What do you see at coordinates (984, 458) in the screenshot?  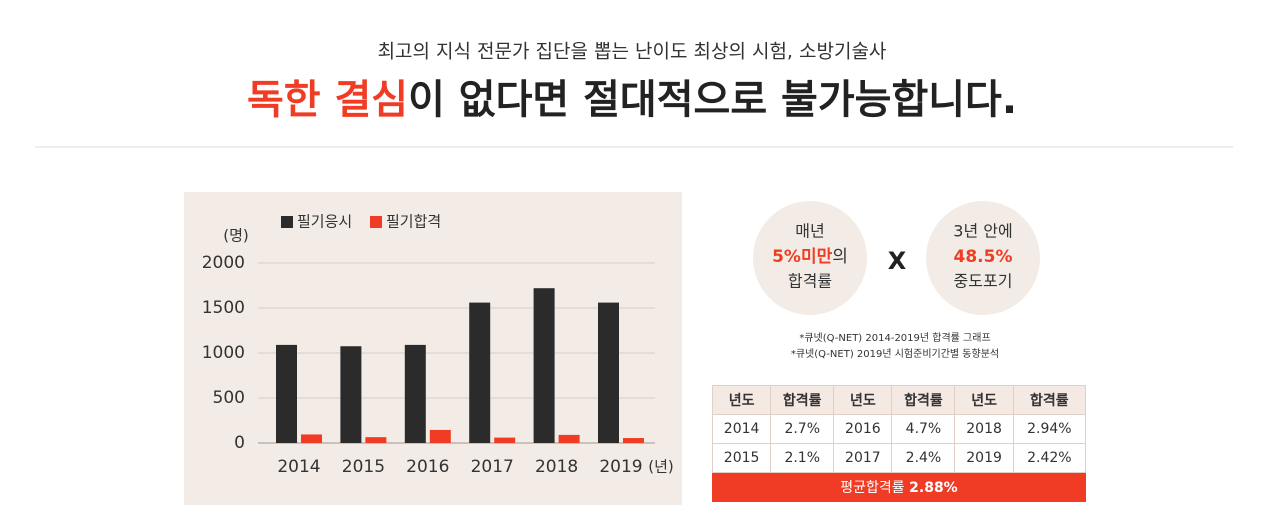 I see `table-cell: 2019` at bounding box center [984, 458].